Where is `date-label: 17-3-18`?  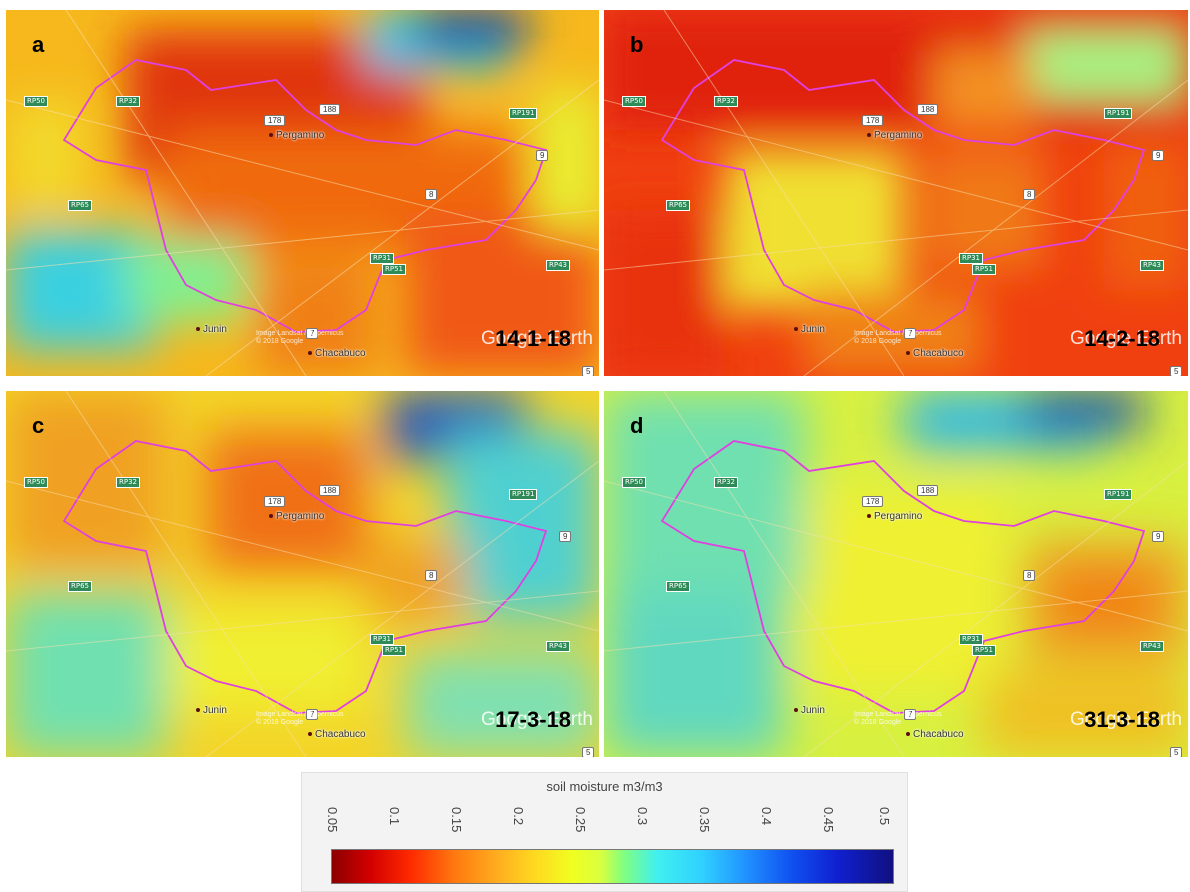
date-label: 17-3-18 is located at coordinates (533, 719).